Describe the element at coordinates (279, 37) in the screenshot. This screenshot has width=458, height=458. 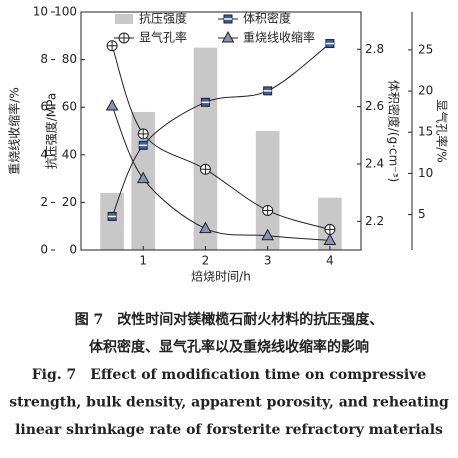
I see `legend-label: 重烧线收缩率` at that location.